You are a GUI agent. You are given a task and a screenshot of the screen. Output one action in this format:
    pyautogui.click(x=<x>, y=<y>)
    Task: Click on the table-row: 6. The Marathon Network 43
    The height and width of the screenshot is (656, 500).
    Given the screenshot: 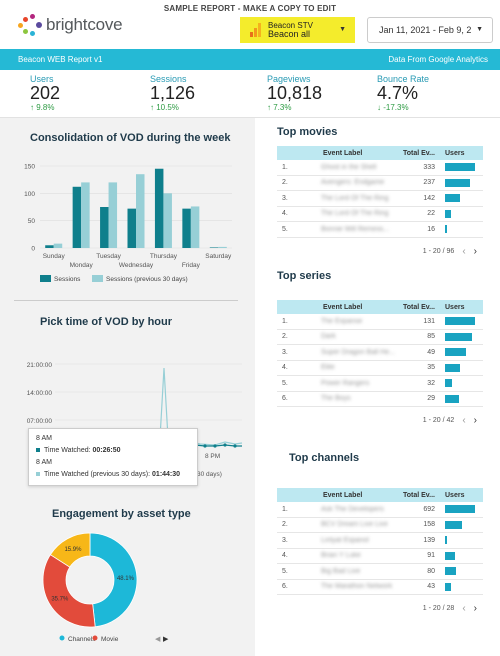 What is the action you would take?
    pyautogui.click(x=380, y=587)
    